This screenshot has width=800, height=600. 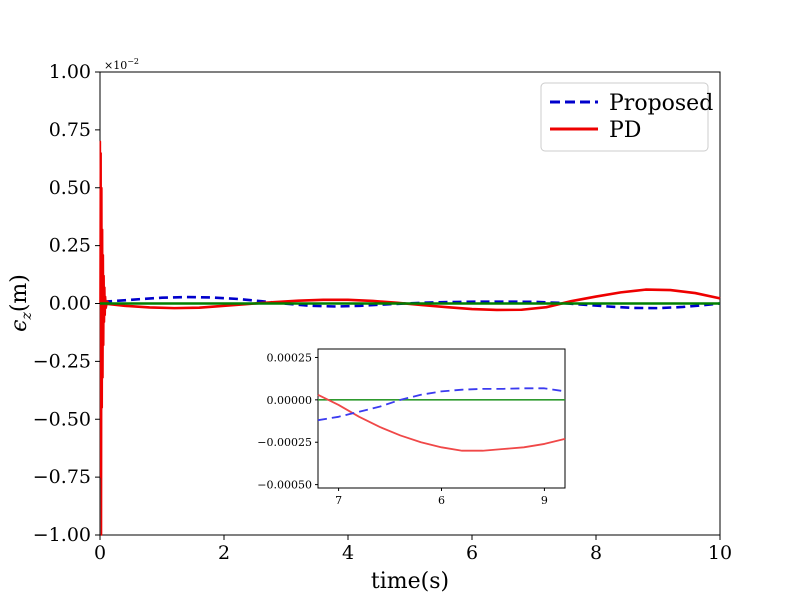 I want to click on y-axis-label-group: ϵz(m), so click(x=21, y=303).